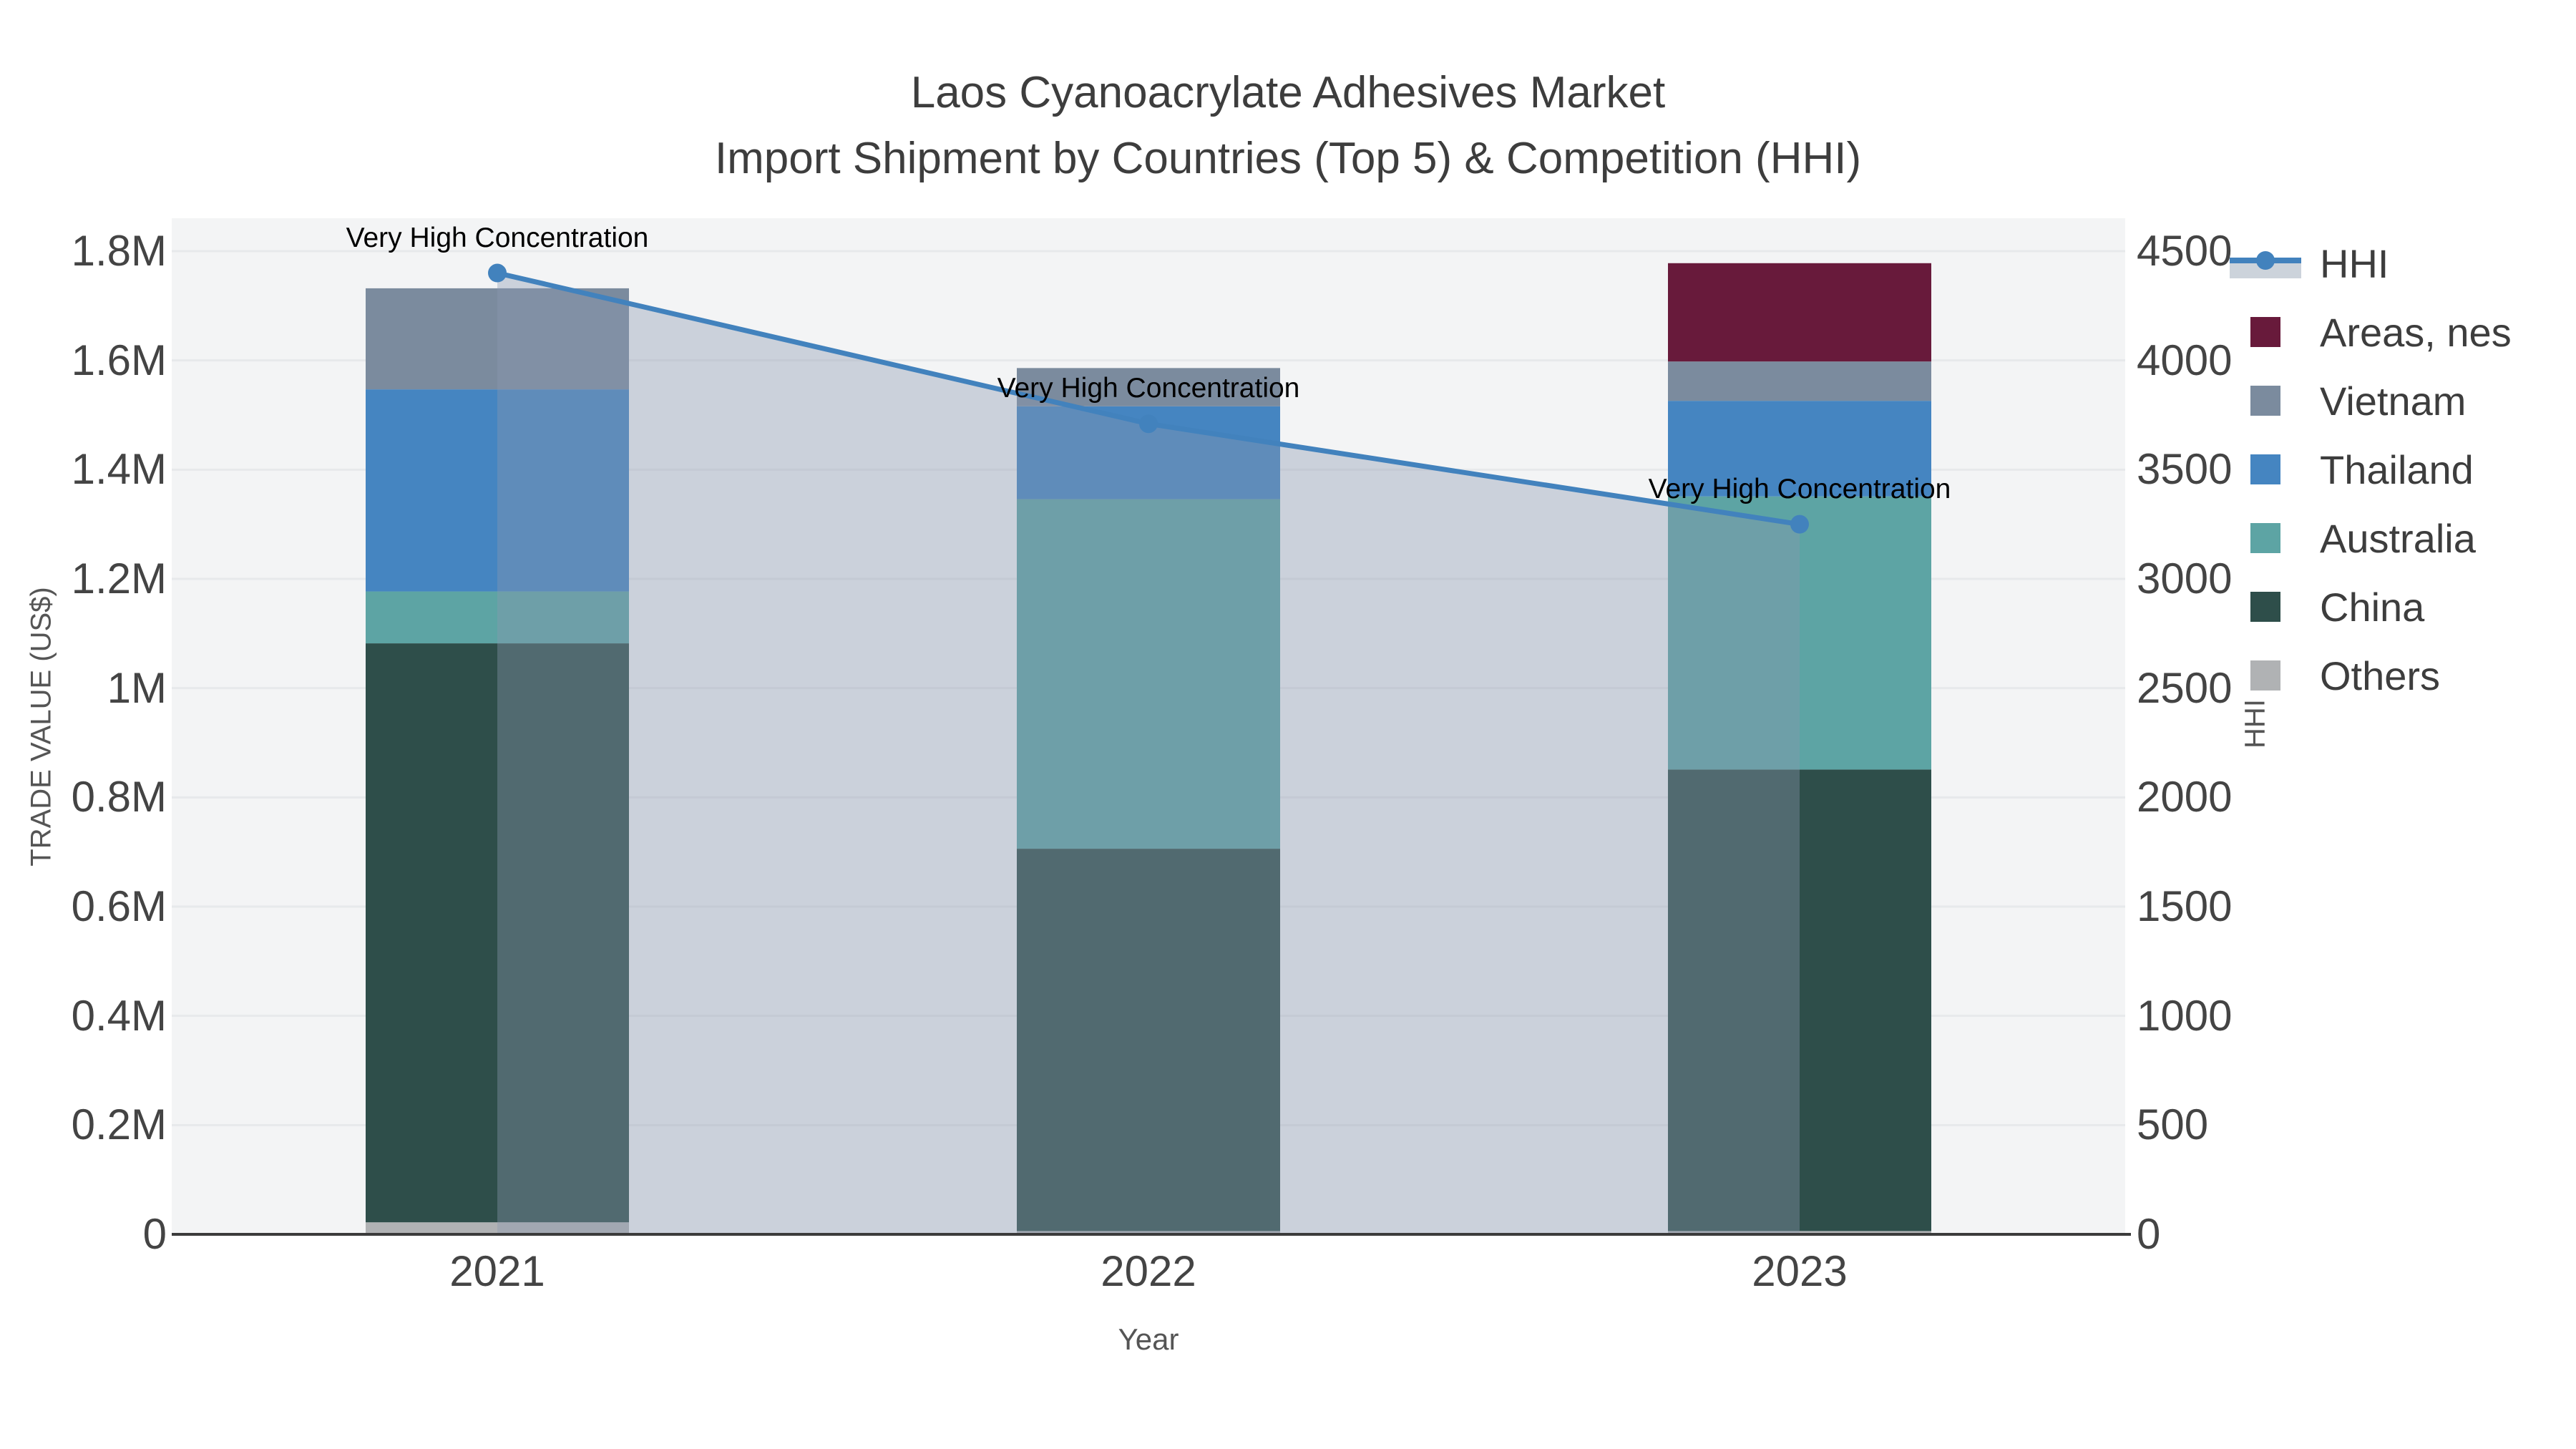  What do you see at coordinates (1799, 1232) in the screenshot?
I see `bar-segment-others-2023` at bounding box center [1799, 1232].